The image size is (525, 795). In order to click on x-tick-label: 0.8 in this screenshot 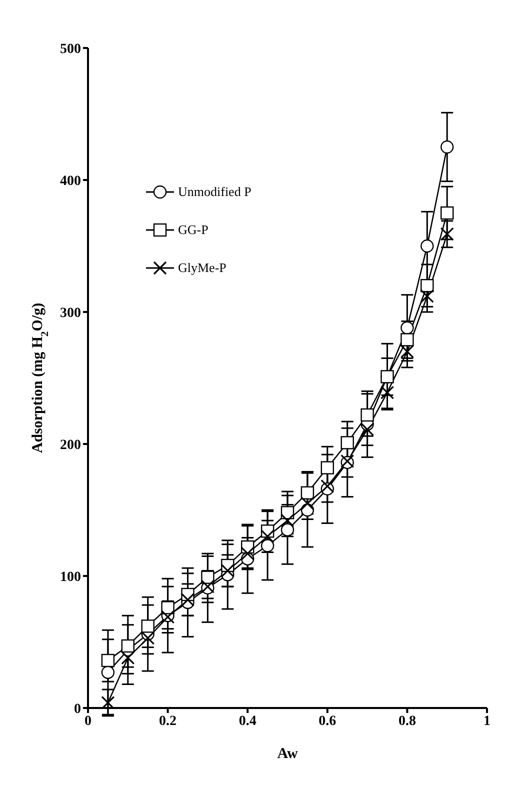, I will do `click(407, 721)`.